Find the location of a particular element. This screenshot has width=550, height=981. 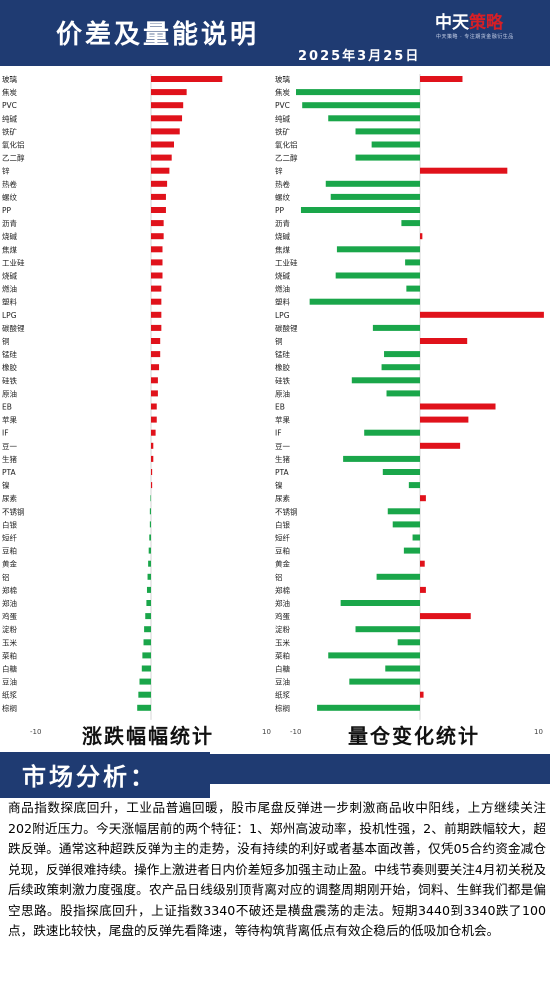

volume-category-label: 铁矿 is located at coordinates (282, 131).